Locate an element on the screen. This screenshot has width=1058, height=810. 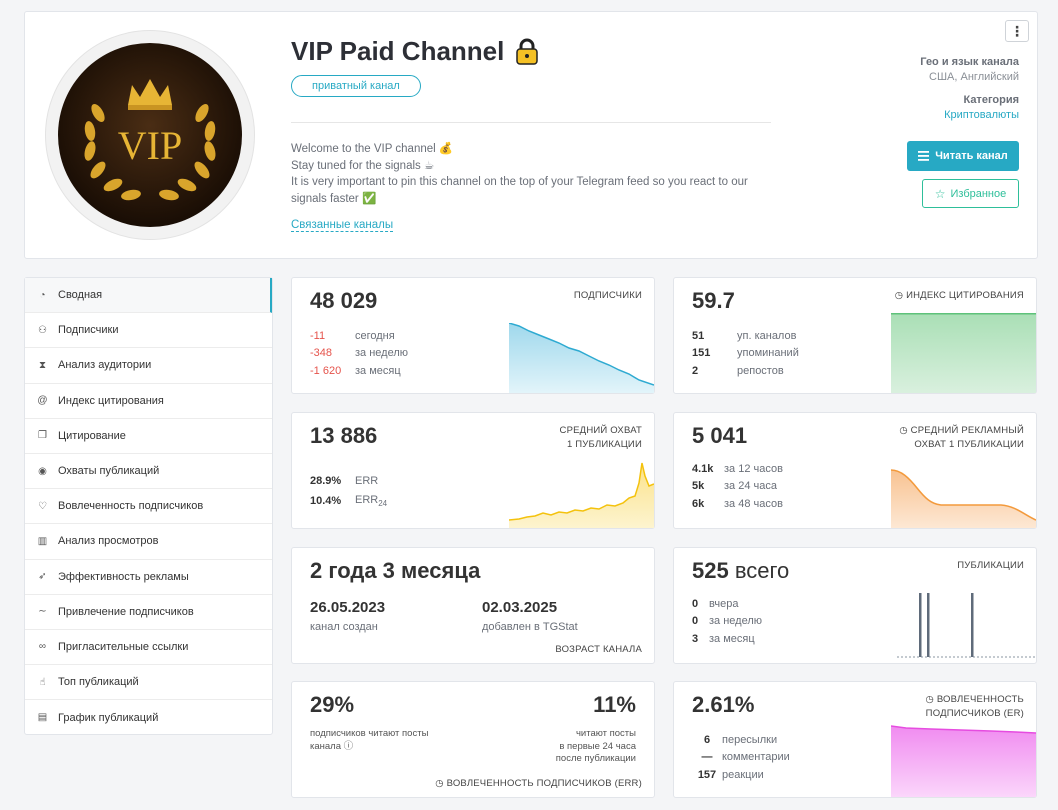
geo-label: Гео и язык канала is located at coordinates (969, 62).